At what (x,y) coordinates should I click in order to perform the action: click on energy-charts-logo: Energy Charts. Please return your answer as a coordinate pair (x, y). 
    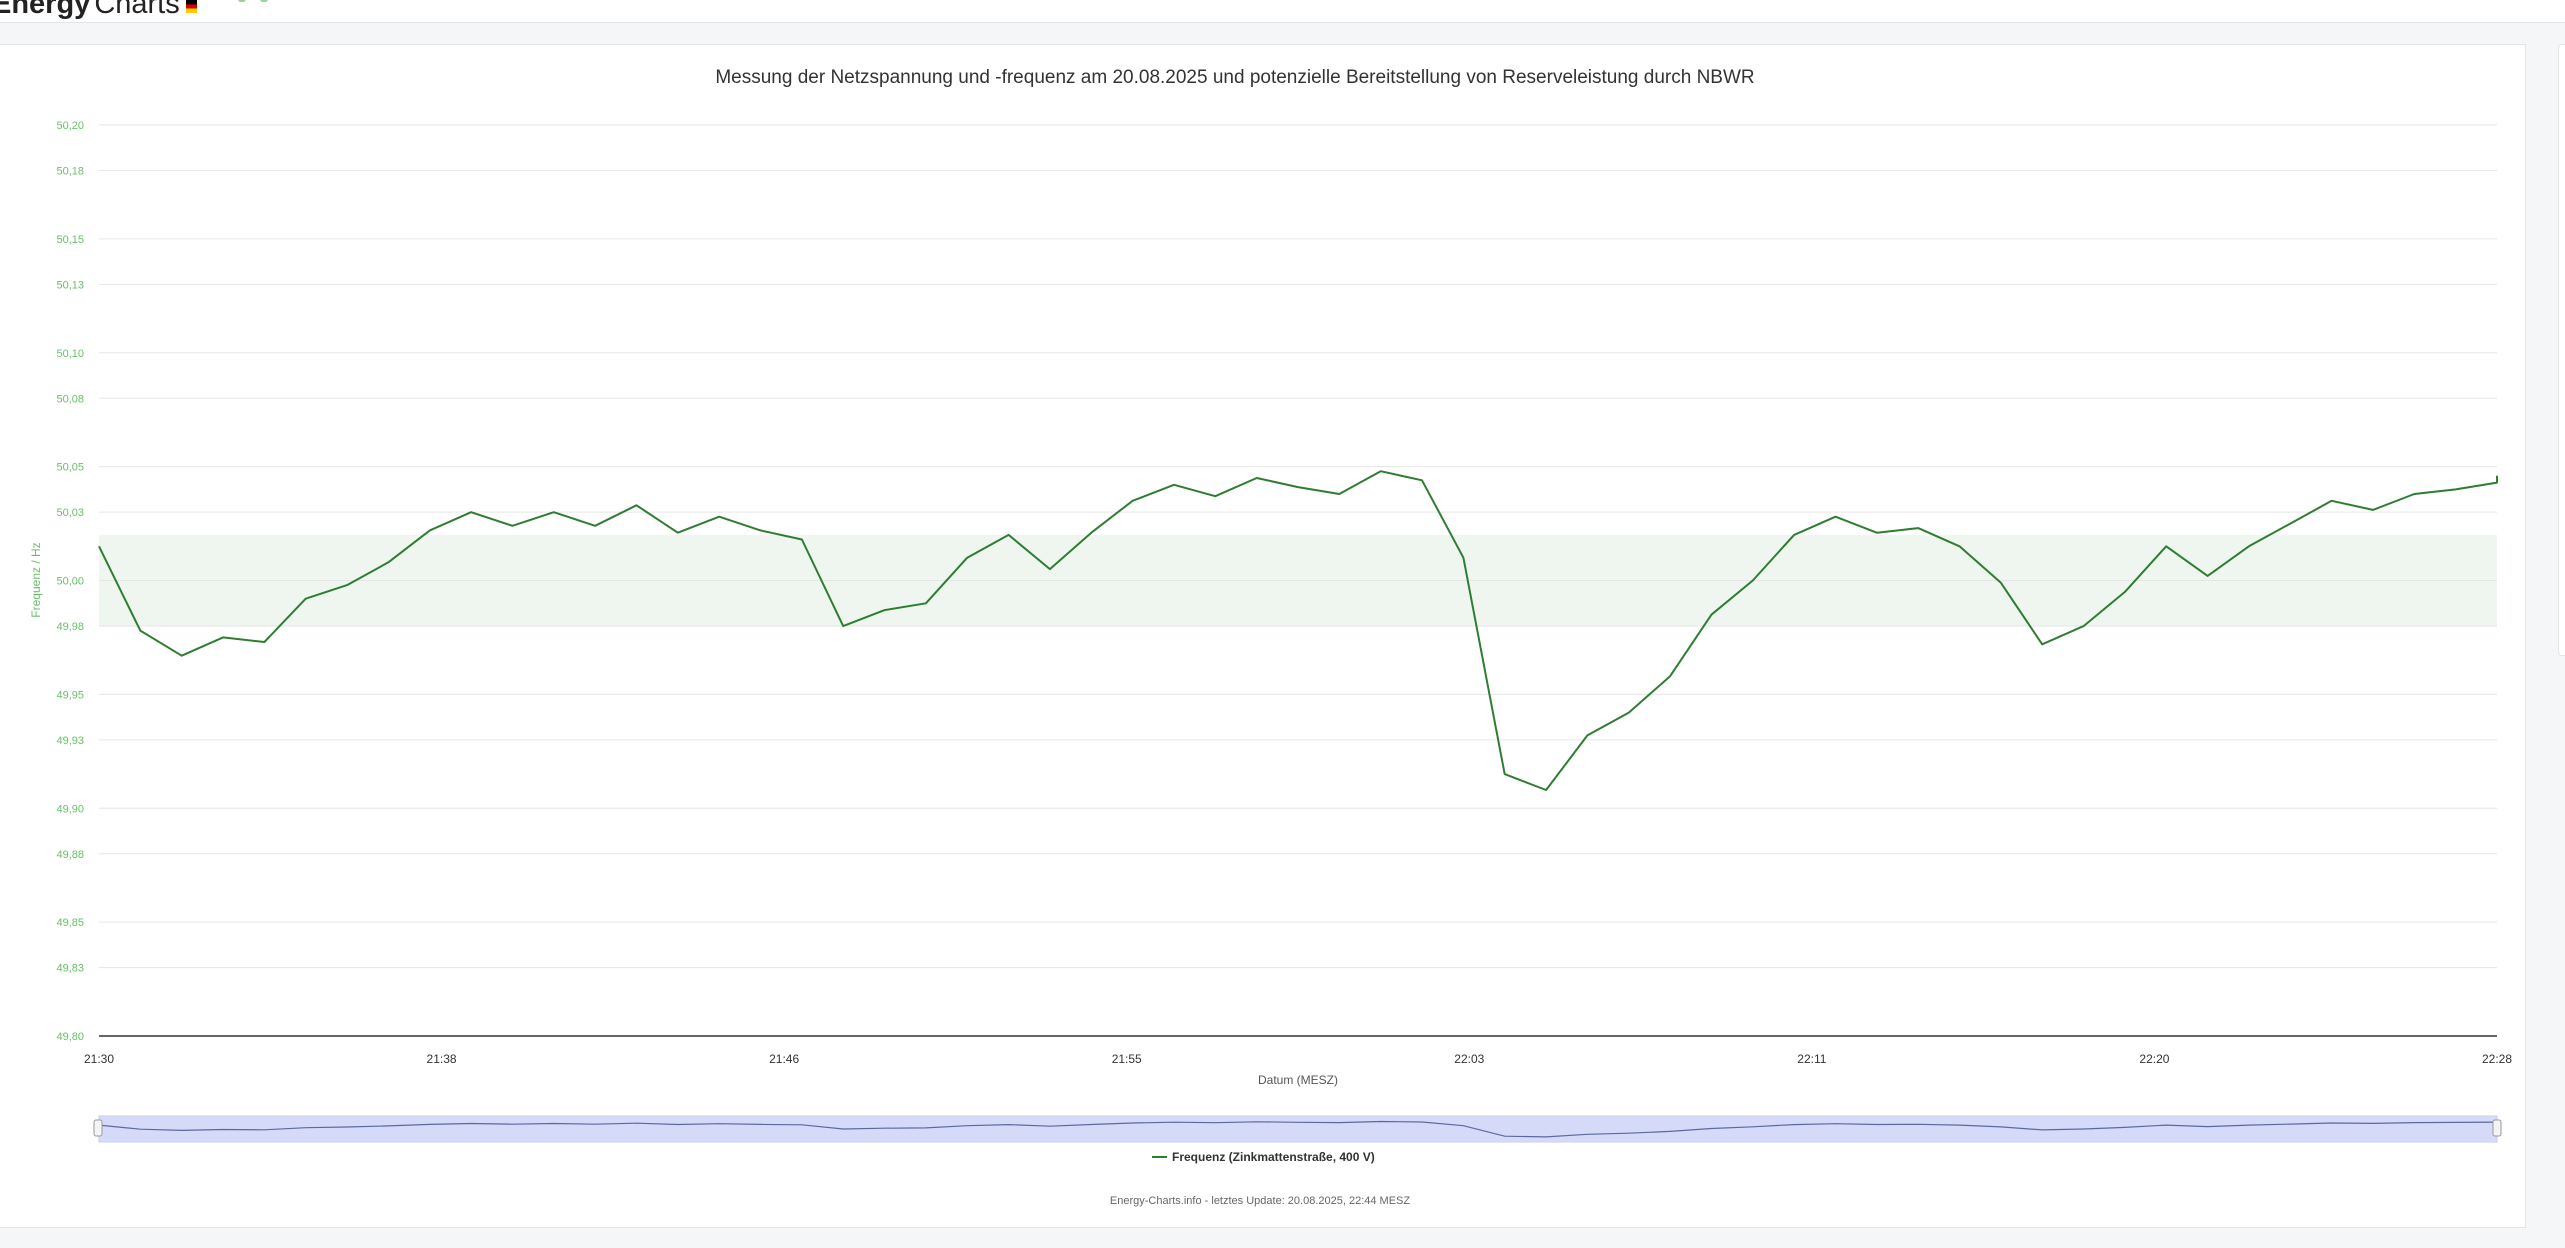
    Looking at the image, I should click on (98, 10).